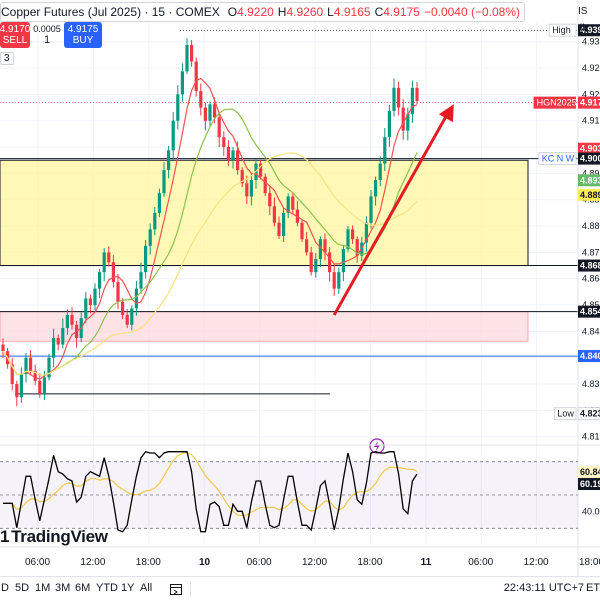  What do you see at coordinates (59, 536) in the screenshot?
I see `watermark-text: TradingView` at bounding box center [59, 536].